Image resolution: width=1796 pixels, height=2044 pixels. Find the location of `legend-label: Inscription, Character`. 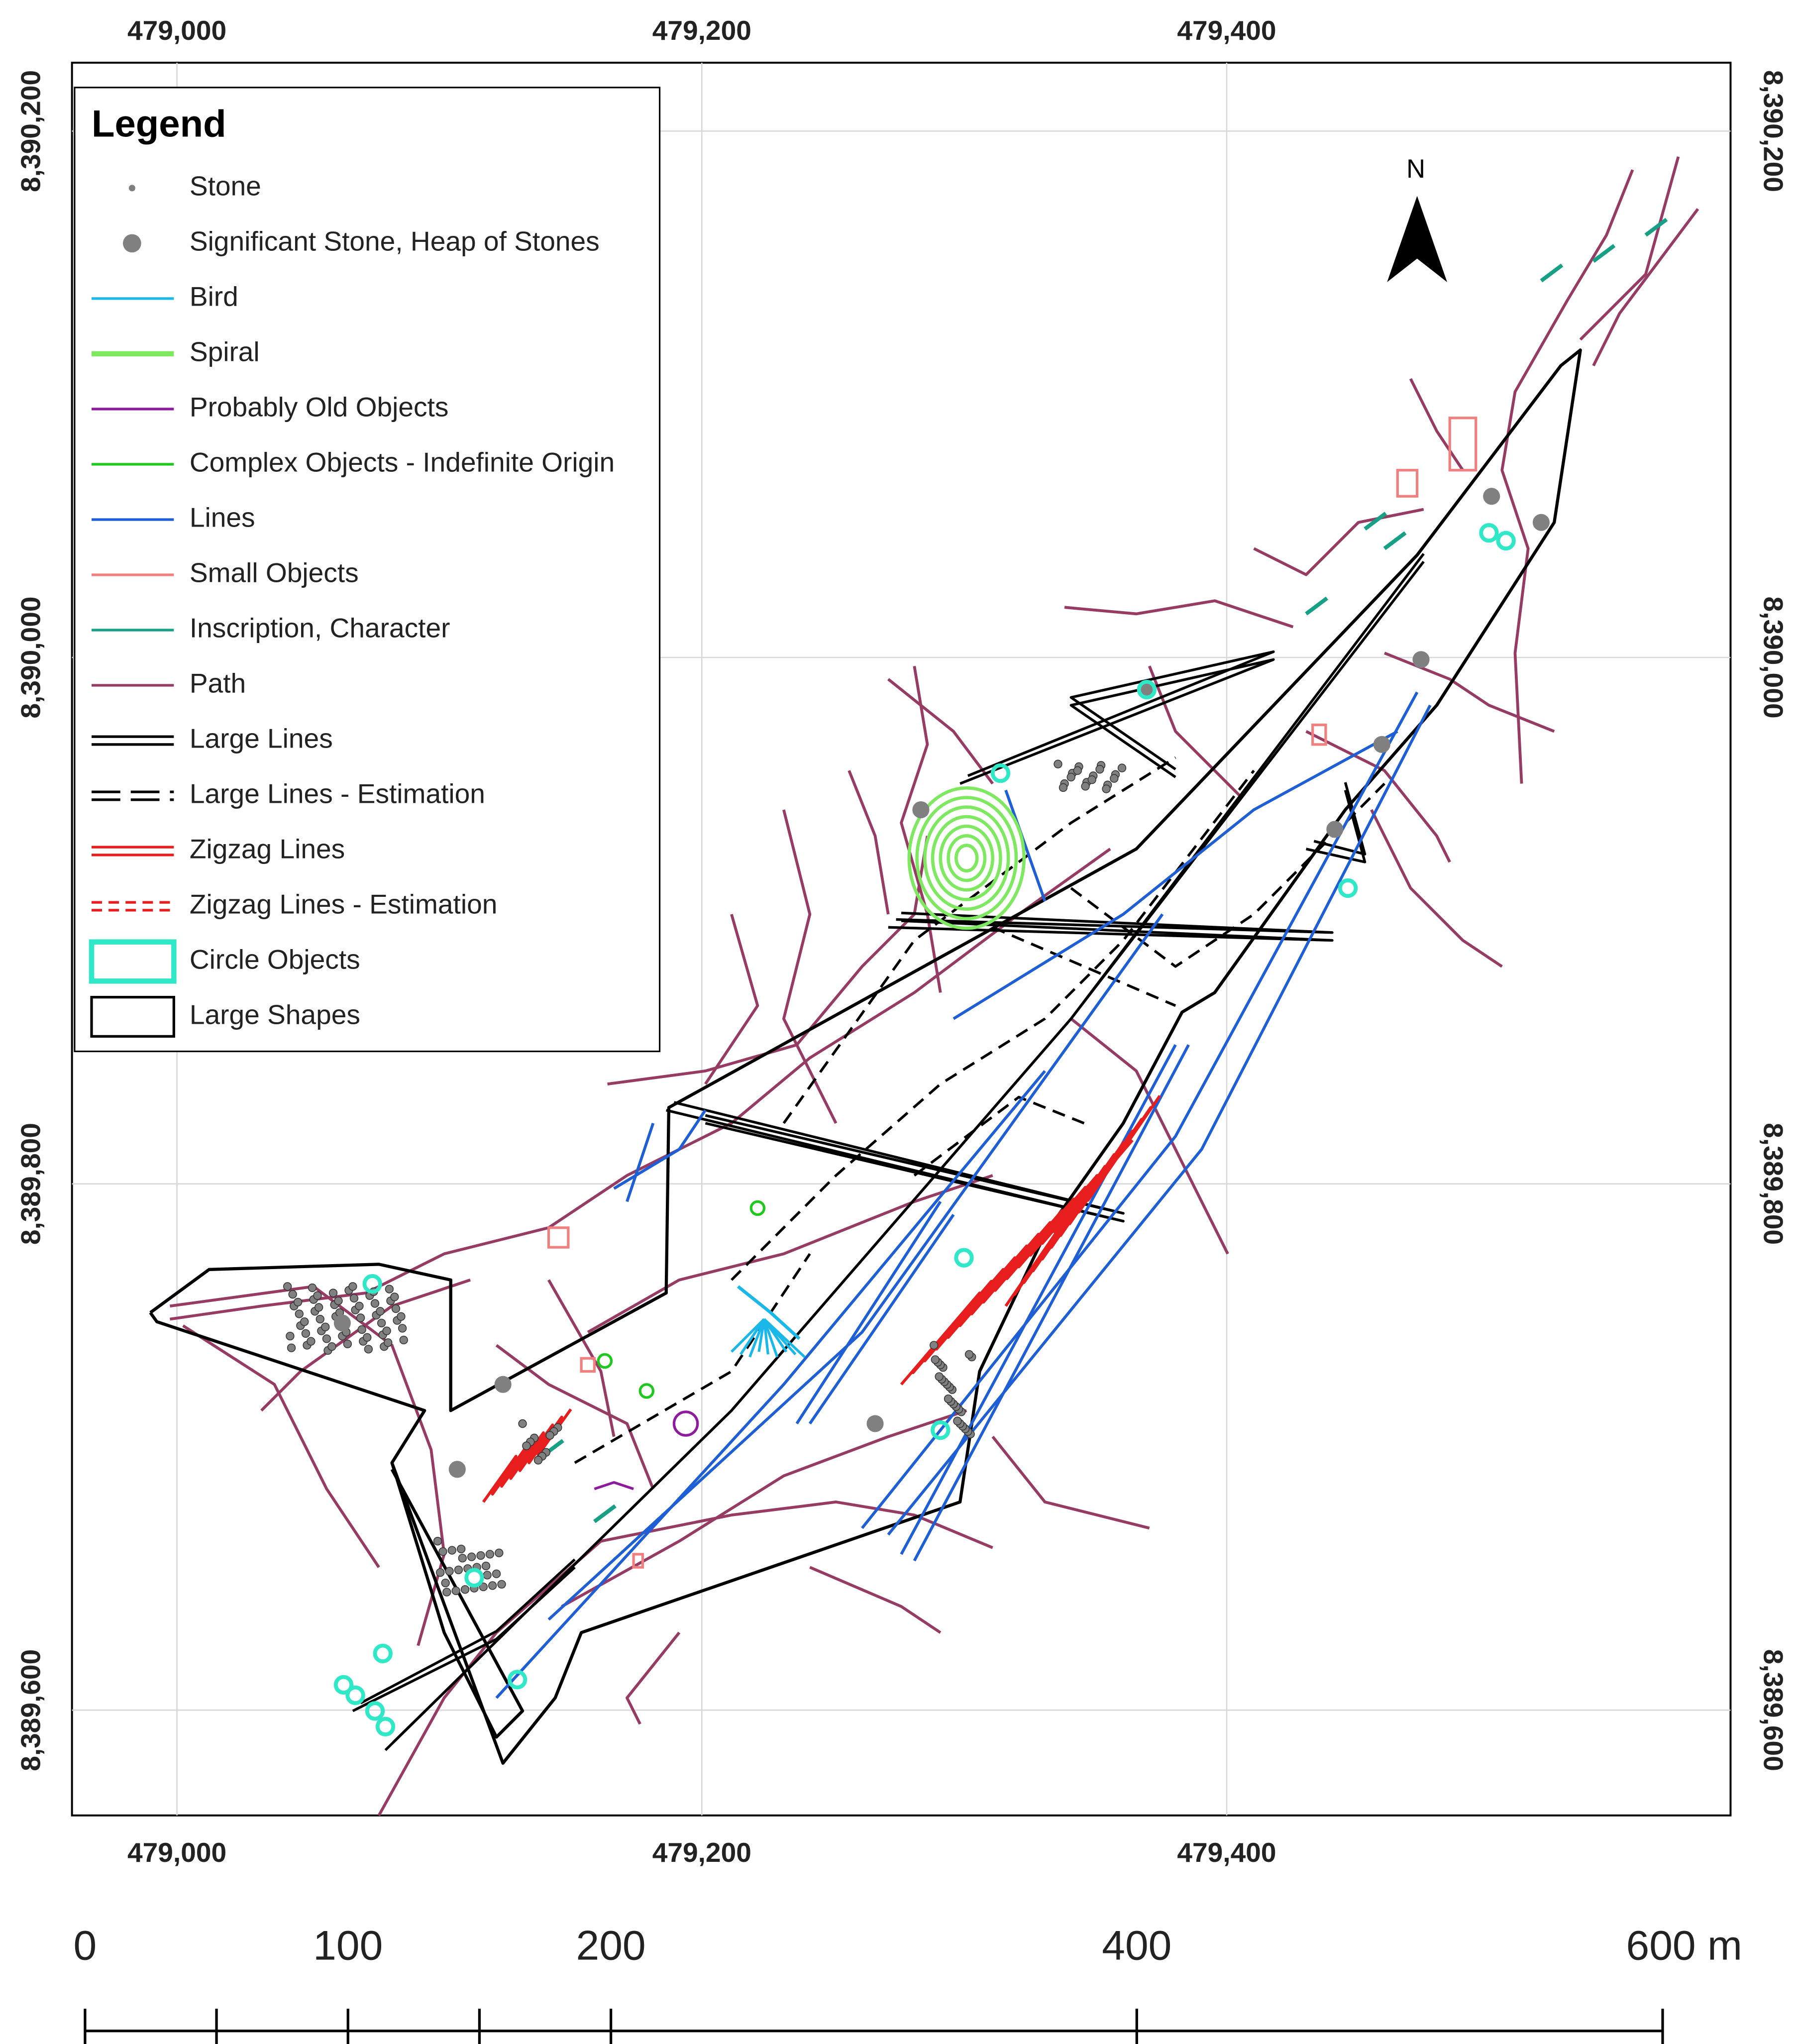

legend-label: Inscription, Character is located at coordinates (320, 628).